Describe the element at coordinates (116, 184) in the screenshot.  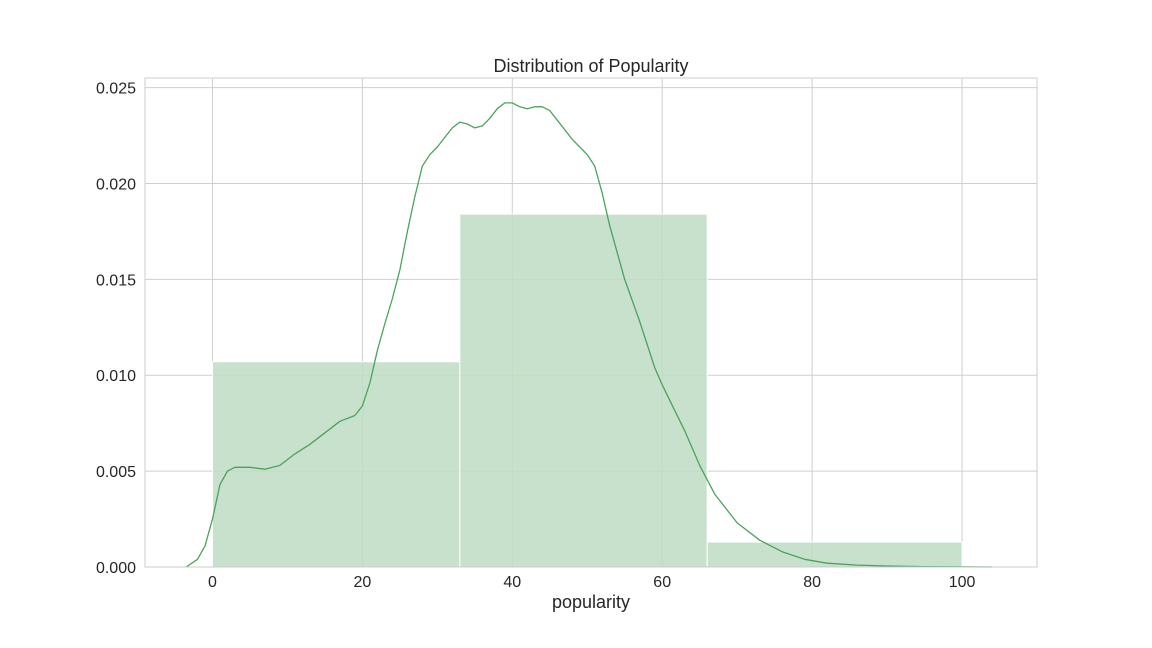
I see `y-tick-label: 0.020` at that location.